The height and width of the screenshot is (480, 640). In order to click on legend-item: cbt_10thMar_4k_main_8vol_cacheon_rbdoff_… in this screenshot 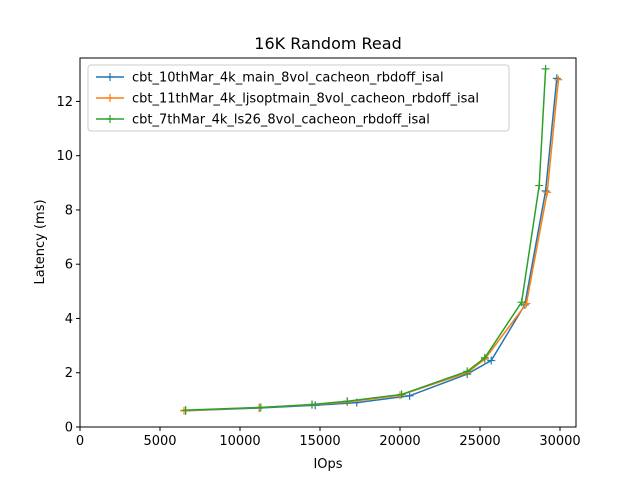, I will do `click(270, 78)`.